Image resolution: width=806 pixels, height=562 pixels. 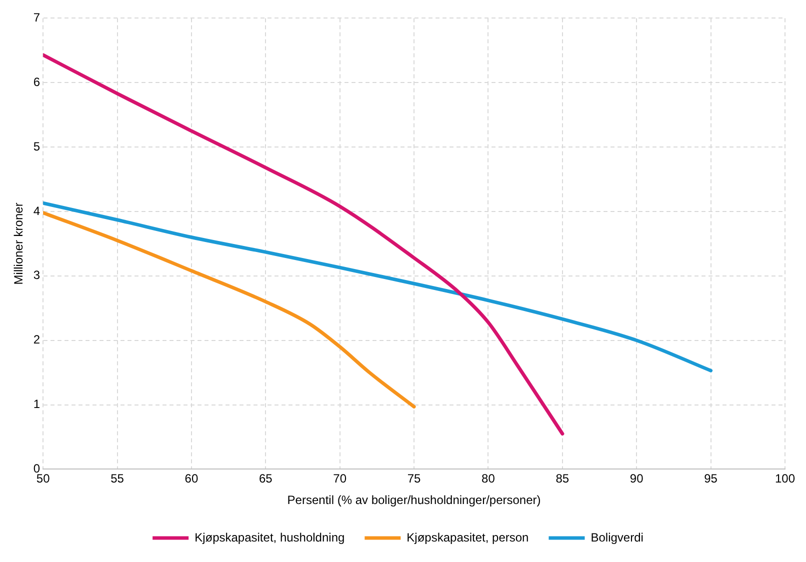 I want to click on y-tick-label: 1, so click(x=36, y=404).